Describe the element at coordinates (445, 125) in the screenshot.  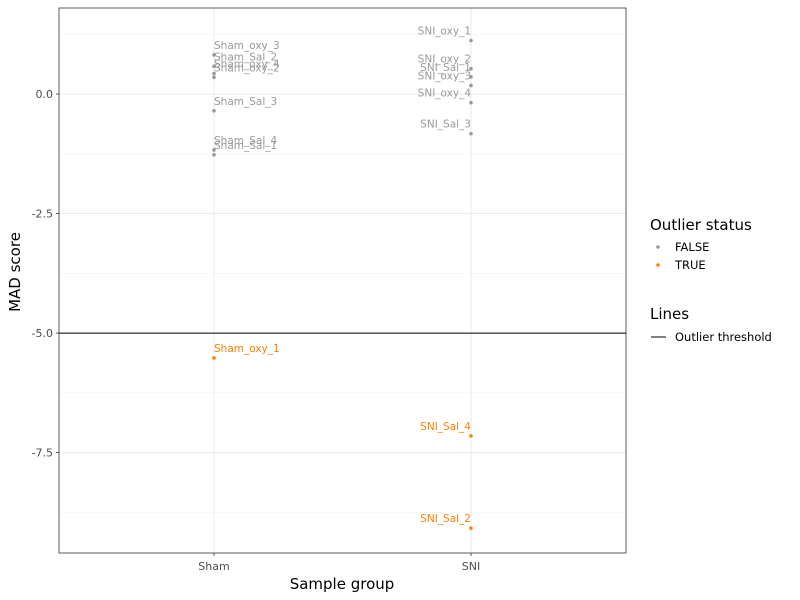
I see `point-label: SNI_Sal_3` at that location.